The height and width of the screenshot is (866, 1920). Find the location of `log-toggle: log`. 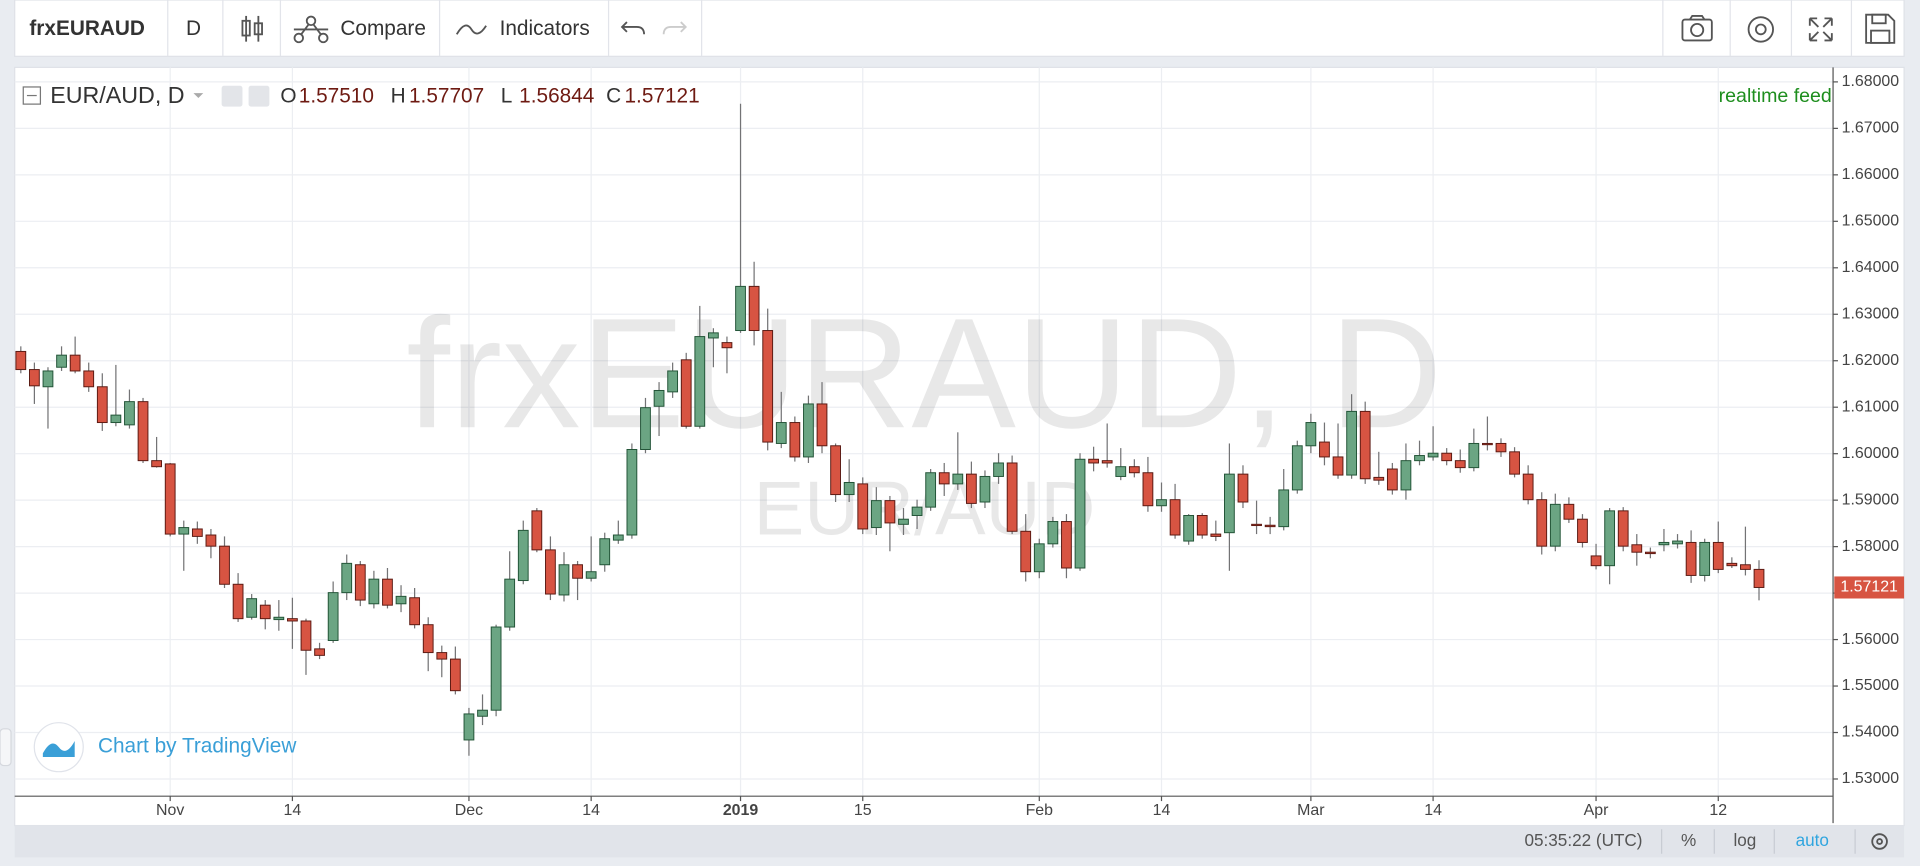

log-toggle: log is located at coordinates (1744, 840).